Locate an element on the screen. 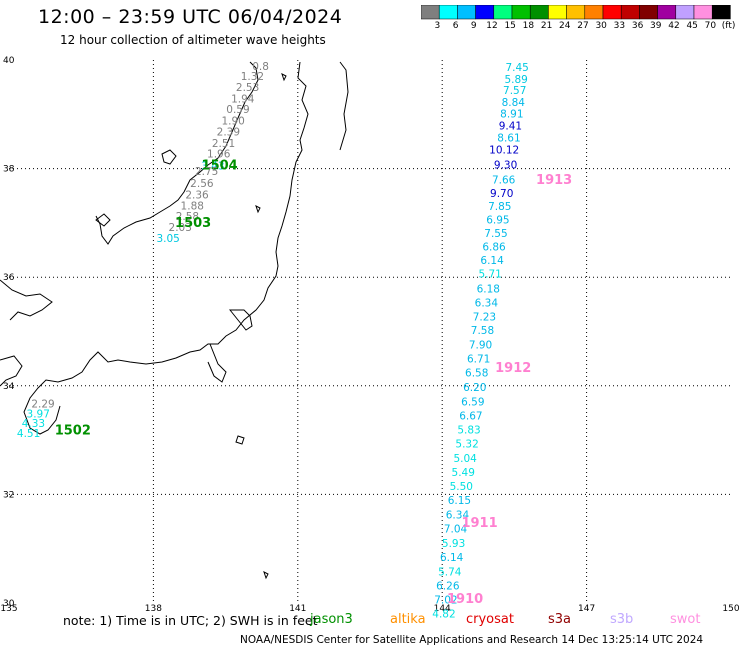 The image size is (740, 650). track-label-1910: 1910 is located at coordinates (465, 599).